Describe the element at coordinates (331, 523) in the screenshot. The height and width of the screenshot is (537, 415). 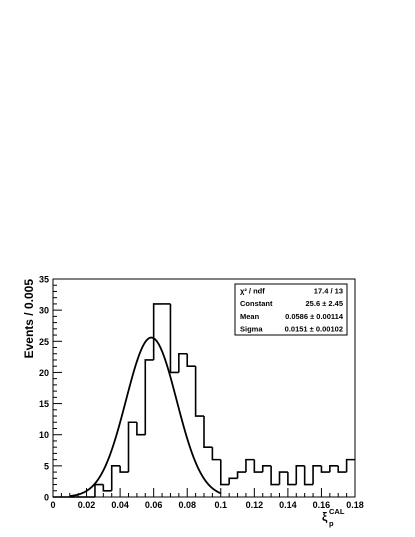
I see `x-axis-title-sub: p` at that location.